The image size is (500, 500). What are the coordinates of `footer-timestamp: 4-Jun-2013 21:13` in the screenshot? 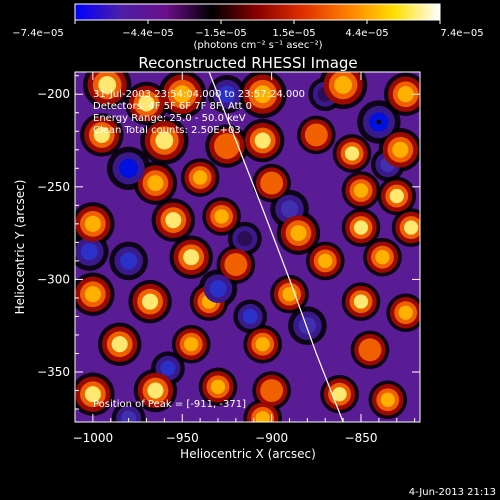 It's located at (452, 492).